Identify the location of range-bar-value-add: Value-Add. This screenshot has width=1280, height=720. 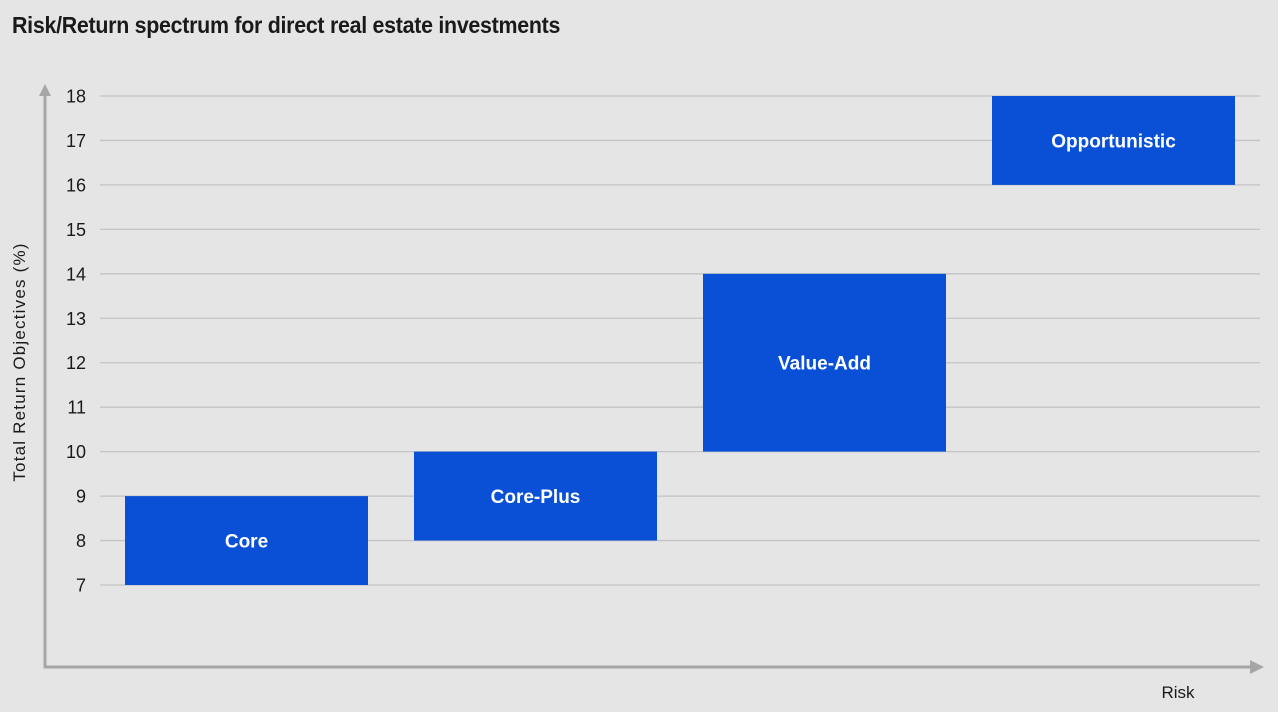
(824, 362).